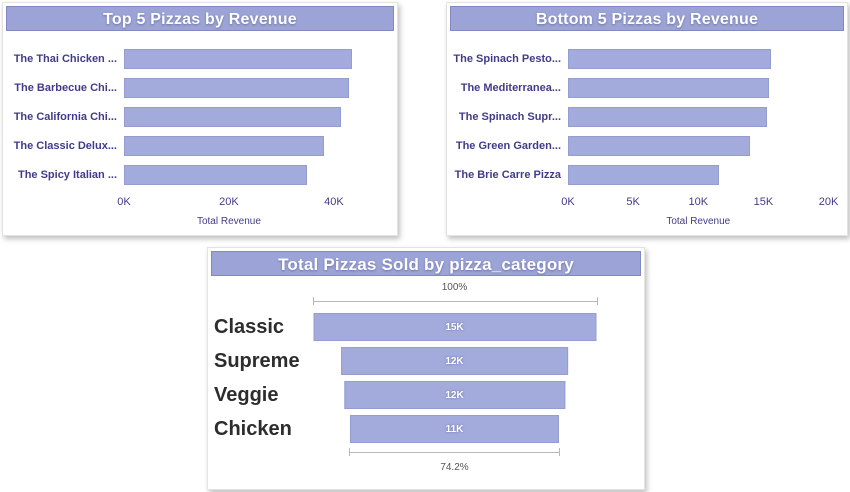 The height and width of the screenshot is (492, 850). What do you see at coordinates (763, 202) in the screenshot?
I see `x-axis-tick-label: 15K` at bounding box center [763, 202].